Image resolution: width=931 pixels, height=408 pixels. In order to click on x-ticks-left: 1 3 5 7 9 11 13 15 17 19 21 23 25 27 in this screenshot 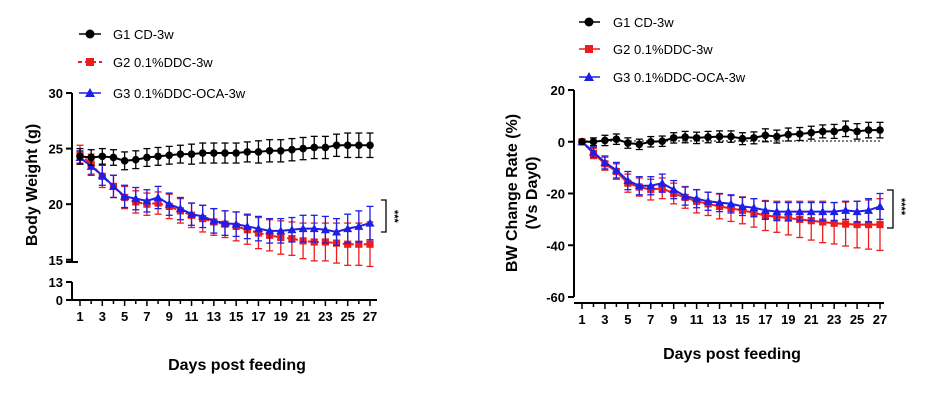, I will do `click(226, 312)`.